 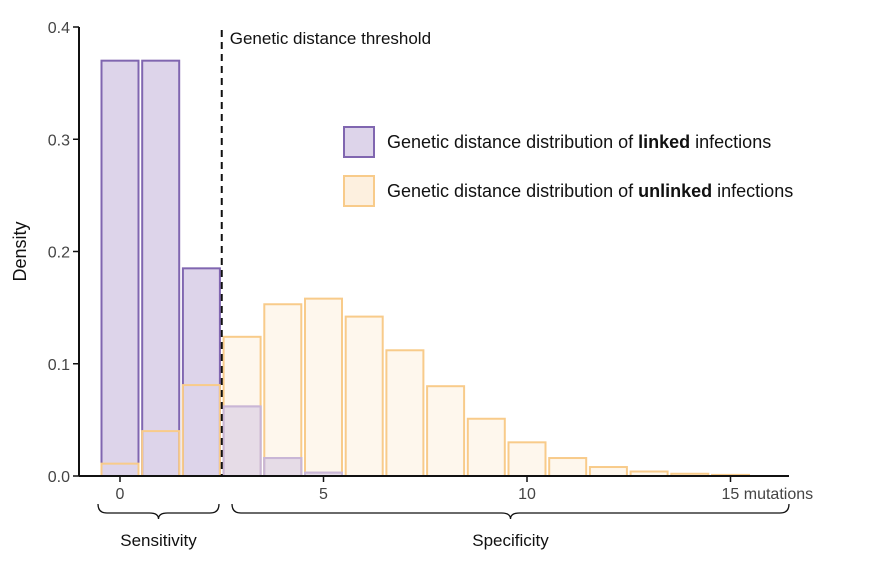 What do you see at coordinates (158, 540) in the screenshot?
I see `bracket-label-sensitivity: Sensitivity` at bounding box center [158, 540].